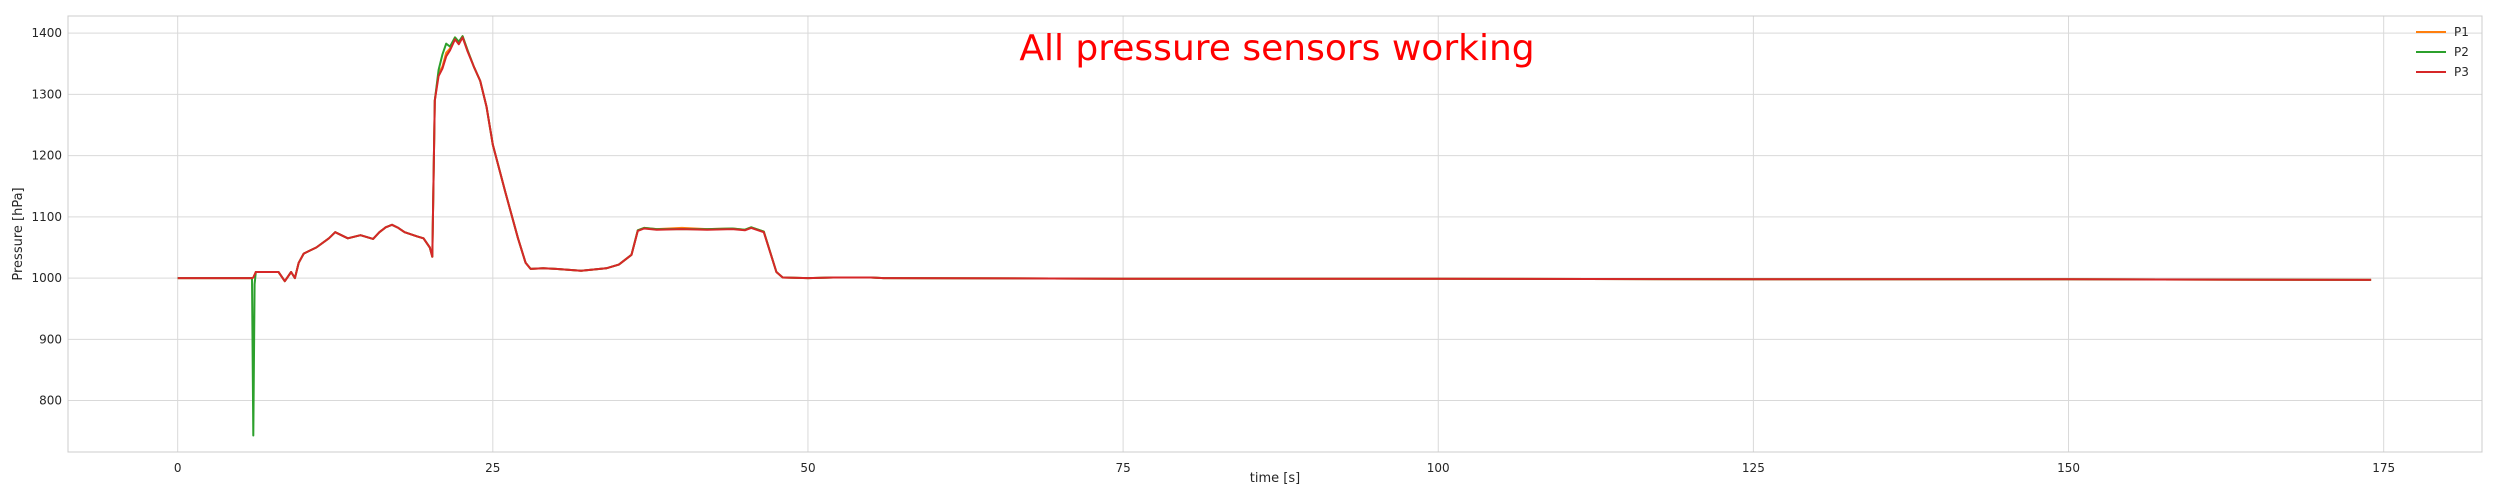 The image size is (2500, 500). Describe the element at coordinates (46, 156) in the screenshot. I see `y-tick-label: 1200` at that location.